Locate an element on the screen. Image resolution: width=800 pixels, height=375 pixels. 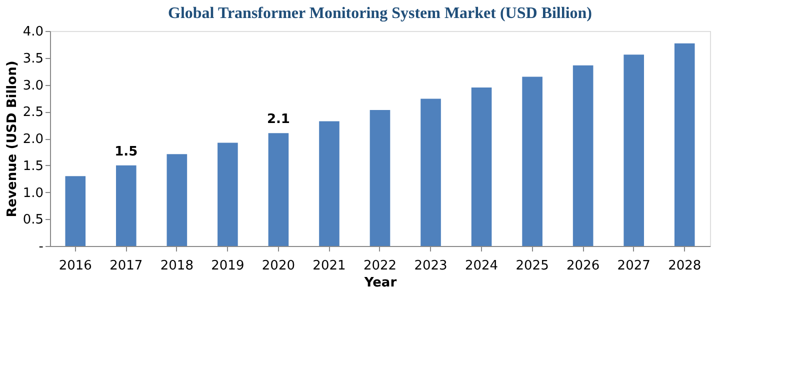
y-tick-label: 2.0 is located at coordinates (33, 139).